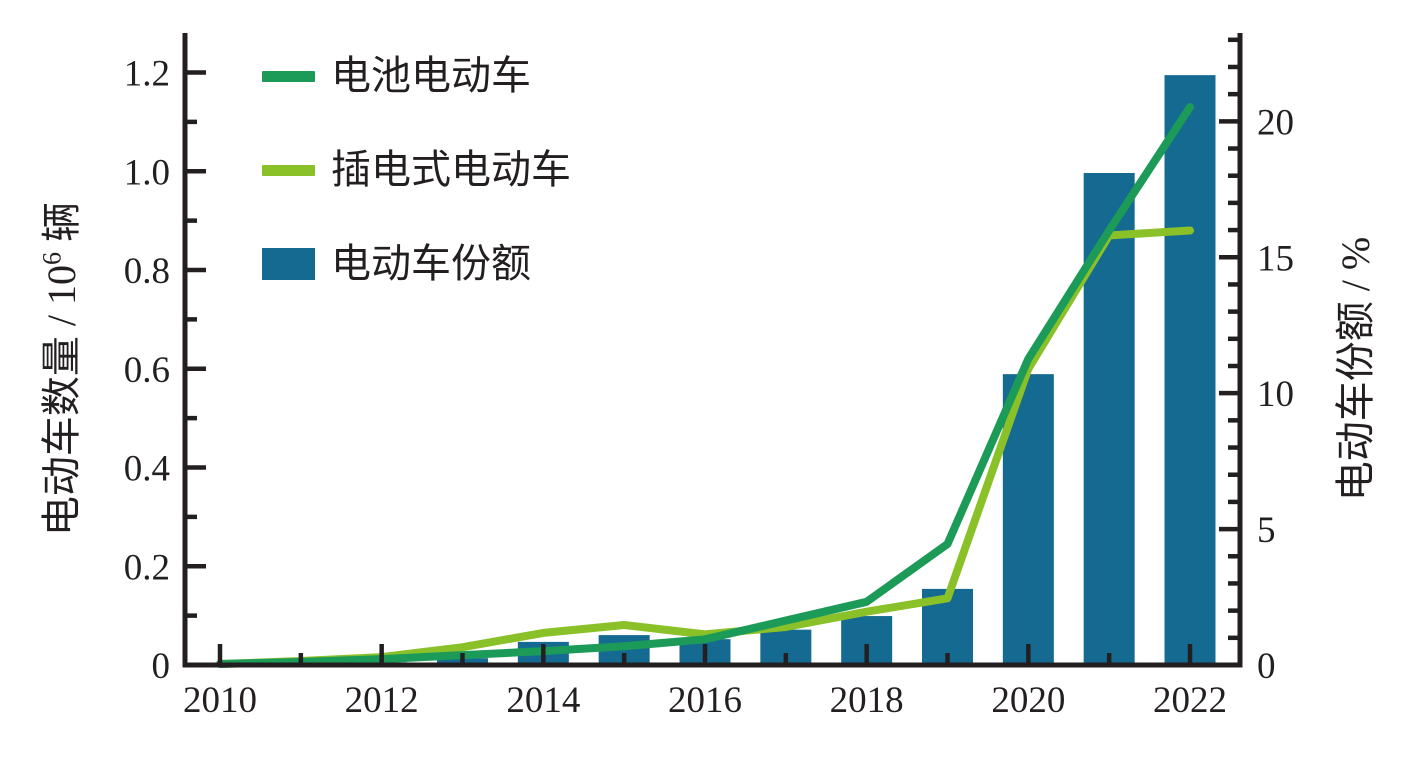 The width and height of the screenshot is (1428, 767). Describe the element at coordinates (416, 199) in the screenshot. I see `legend: 电池电动车 插电式电动车 电动车份额` at that location.